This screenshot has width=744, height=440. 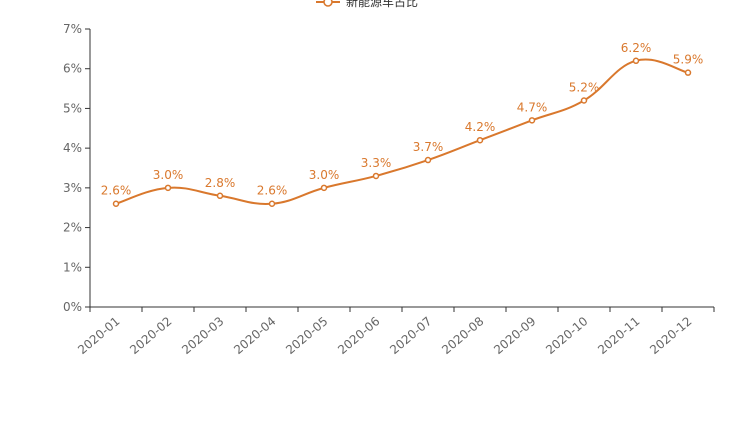 What do you see at coordinates (688, 60) in the screenshot?
I see `data-label: 5.9%` at bounding box center [688, 60].